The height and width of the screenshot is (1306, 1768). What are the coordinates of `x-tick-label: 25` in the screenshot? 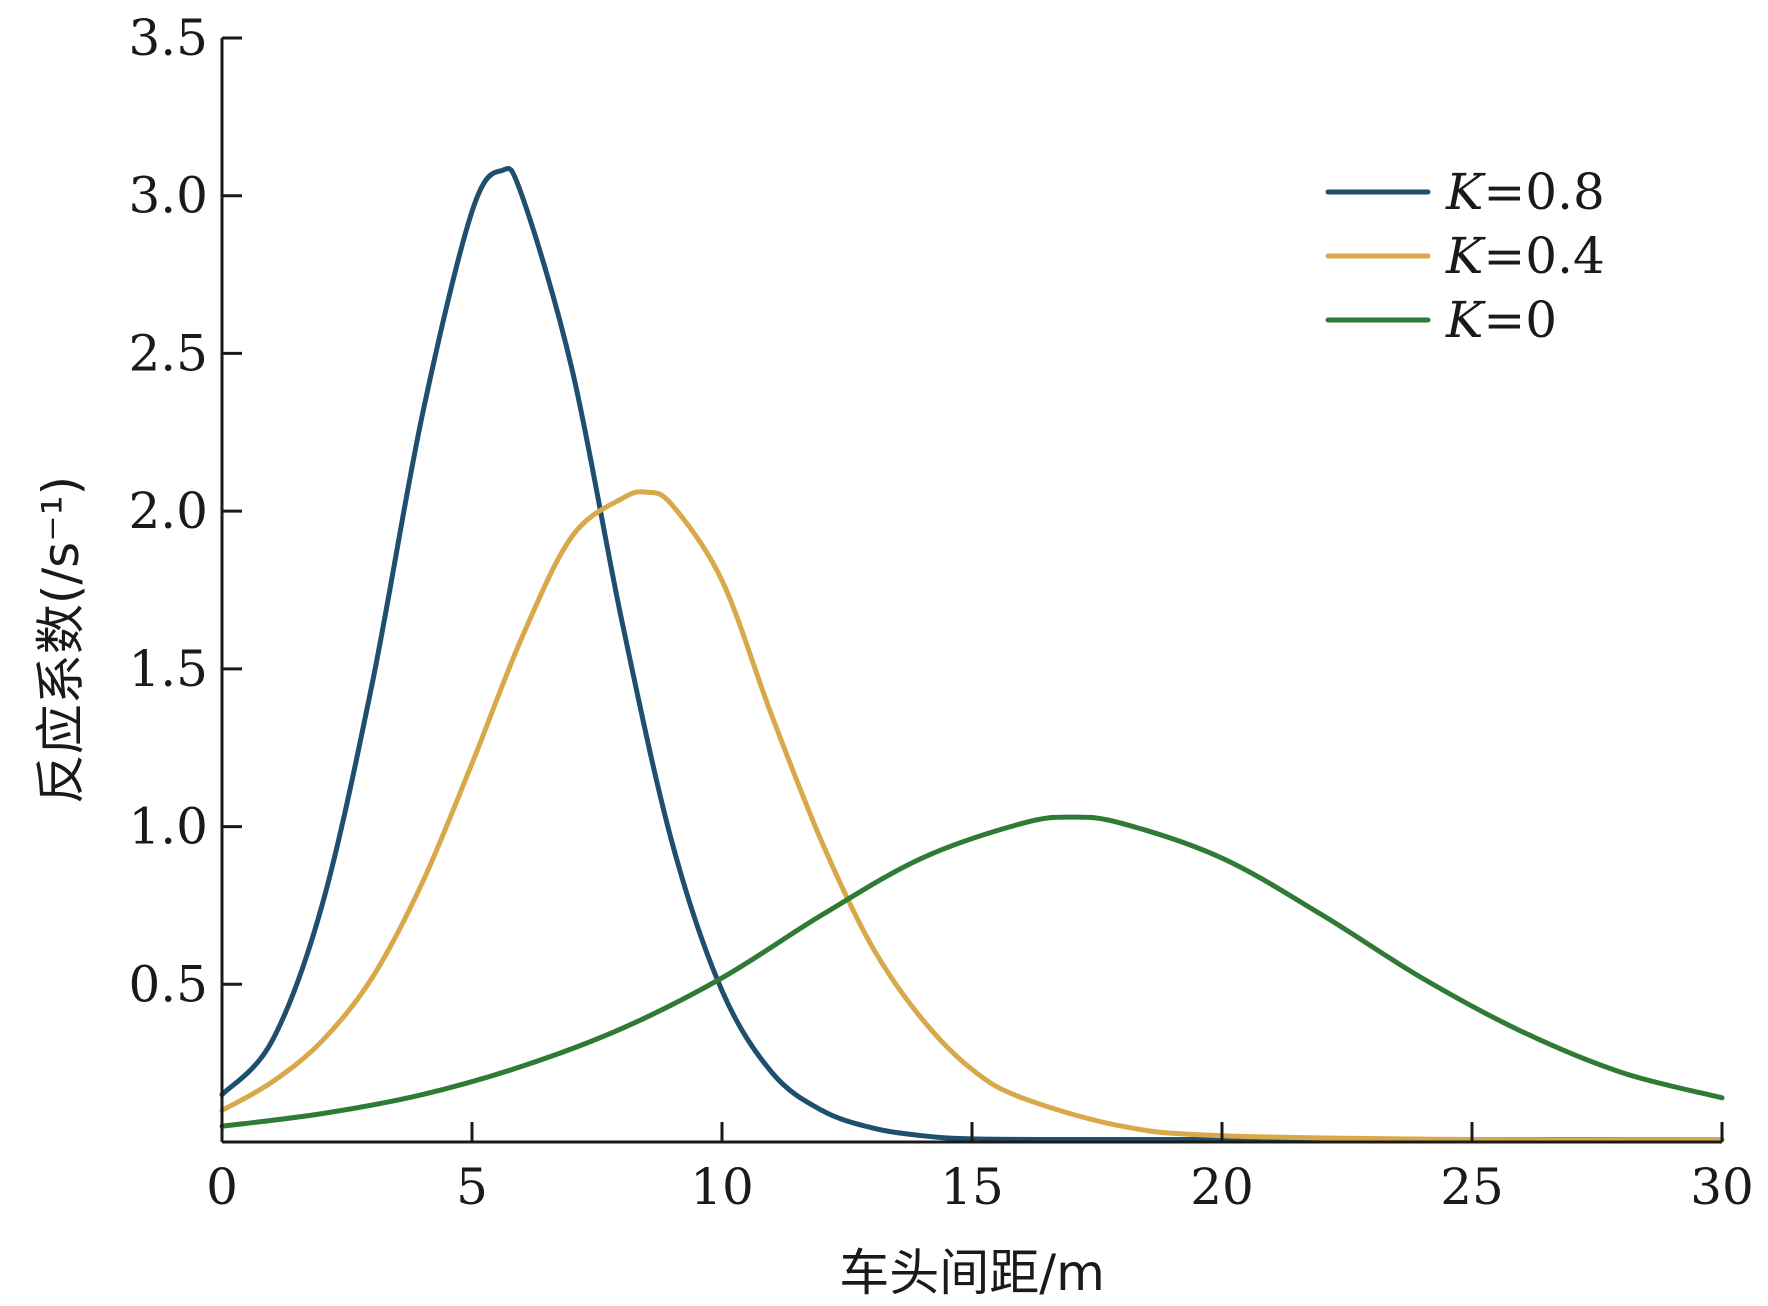 It's located at (1472, 1187).